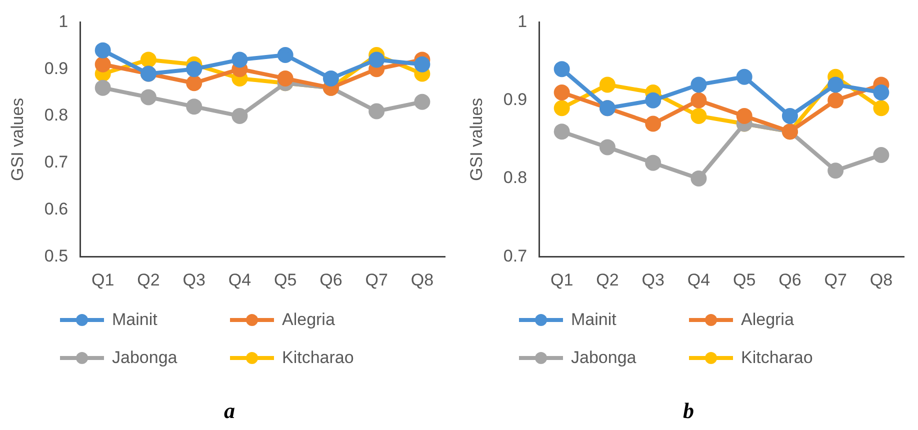 This screenshot has height=430, width=918. I want to click on y-tick-label: 0.6, so click(56, 208).